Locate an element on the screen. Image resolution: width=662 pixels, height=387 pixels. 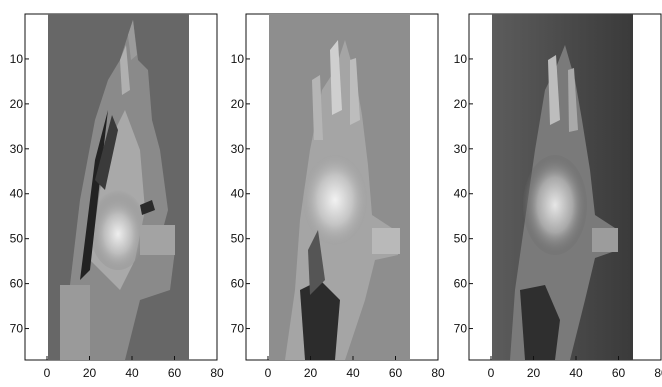
panel-1-x-axis: 0 20 40 60 80 is located at coordinates (134, 368).